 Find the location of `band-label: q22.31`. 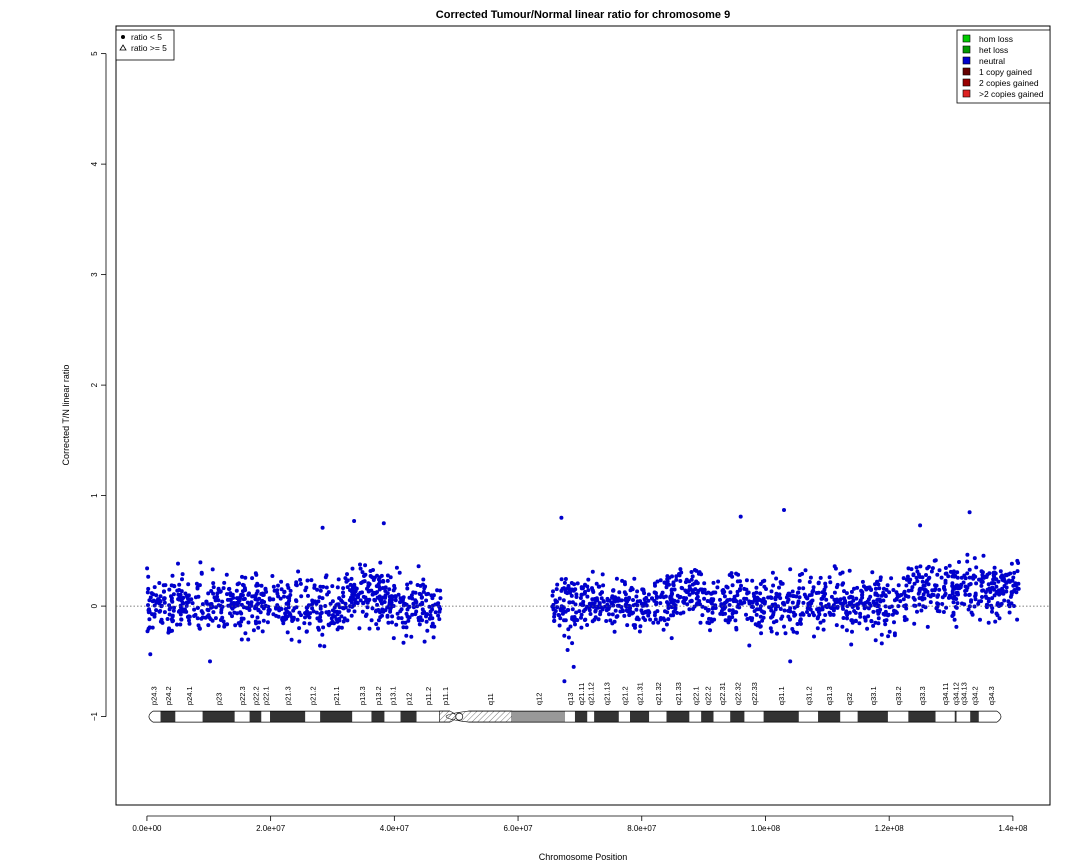

band-label: q22.31 is located at coordinates (722, 693).